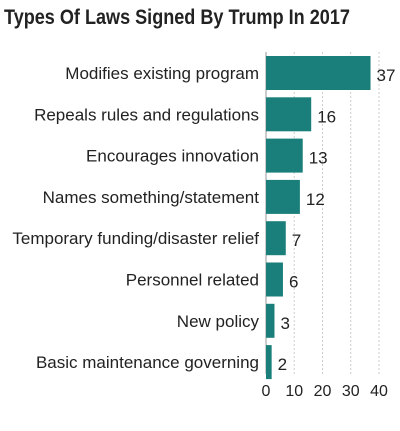 The width and height of the screenshot is (400, 431). What do you see at coordinates (326, 116) in the screenshot?
I see `value-label: 16` at bounding box center [326, 116].